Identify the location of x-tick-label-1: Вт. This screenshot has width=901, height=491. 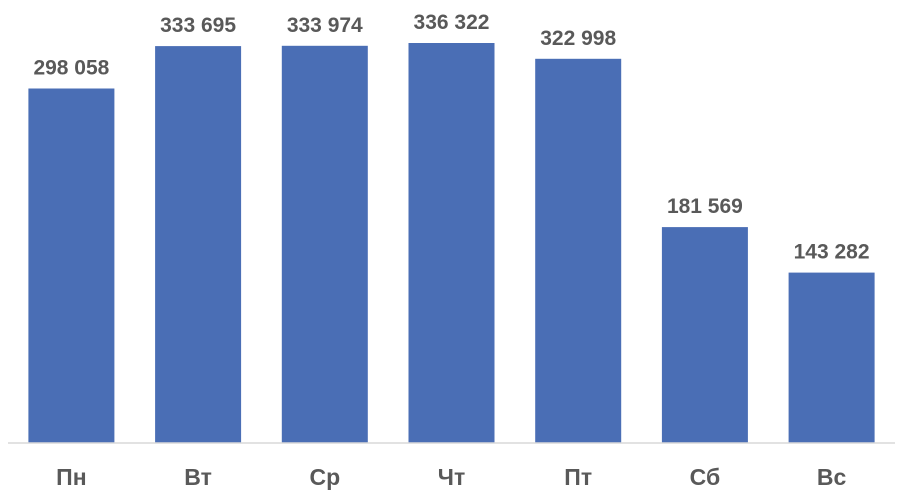
(198, 477).